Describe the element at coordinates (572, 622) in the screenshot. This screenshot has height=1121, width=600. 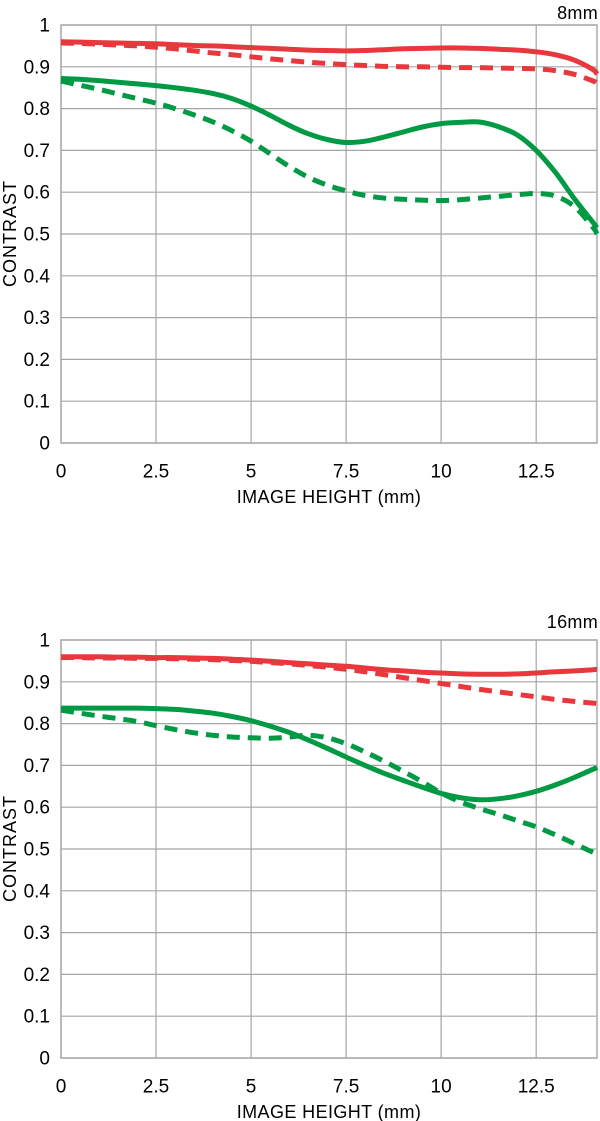
I see `focal-length-label: 16mm` at that location.